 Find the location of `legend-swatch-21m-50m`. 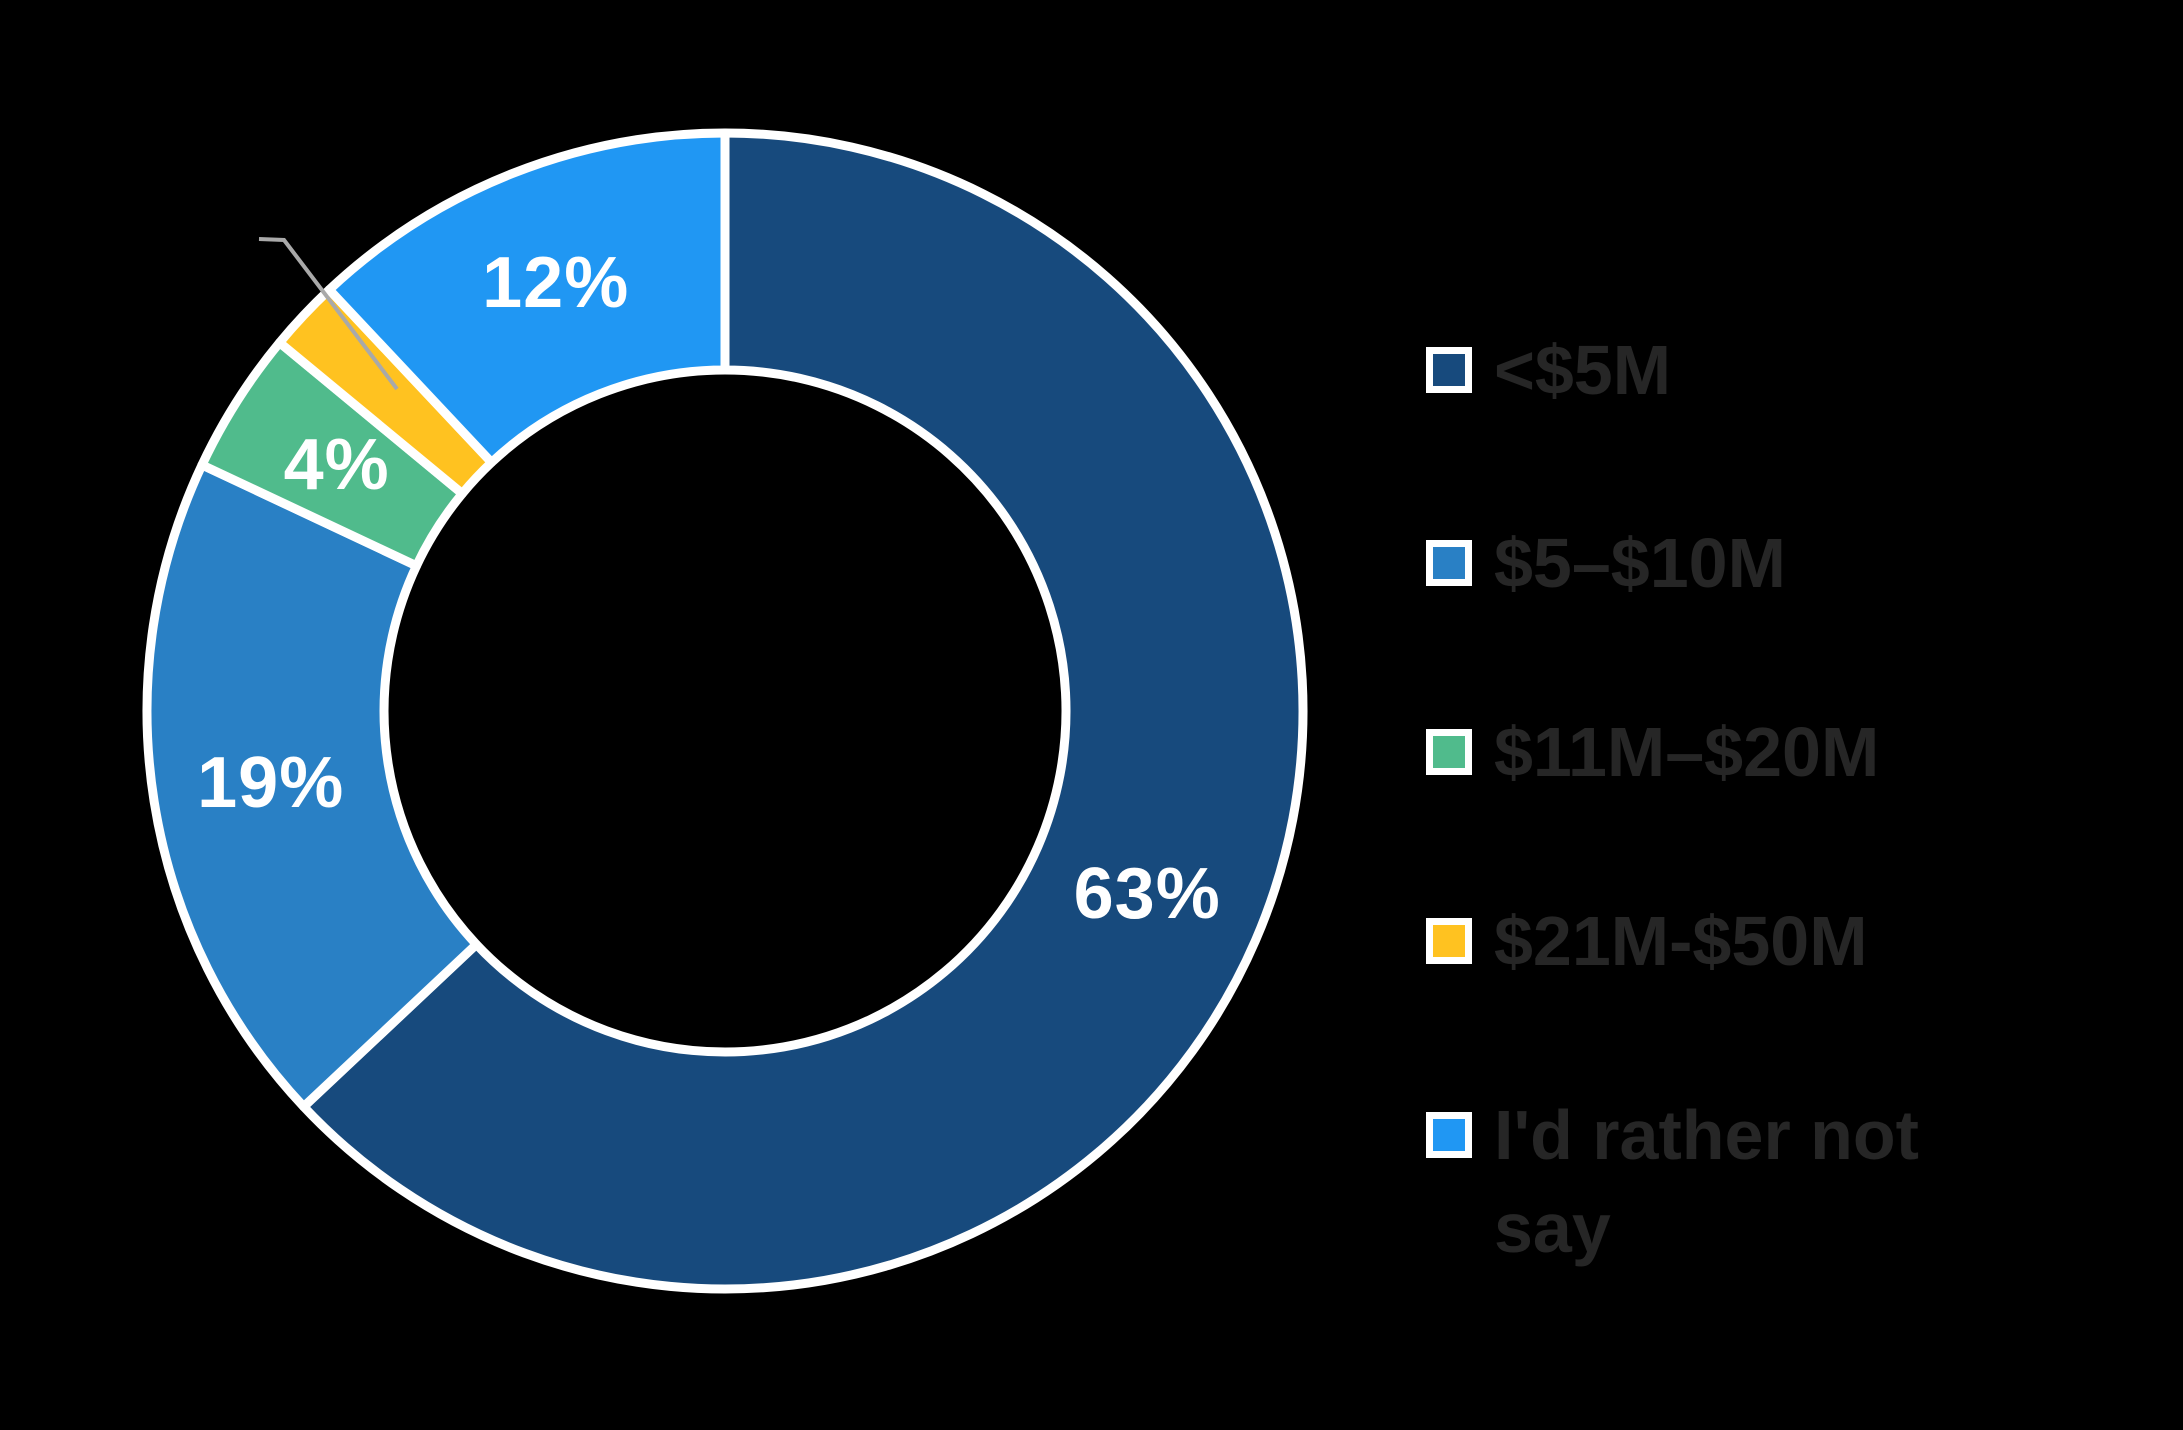

legend-swatch-21m-50m is located at coordinates (1449, 941).